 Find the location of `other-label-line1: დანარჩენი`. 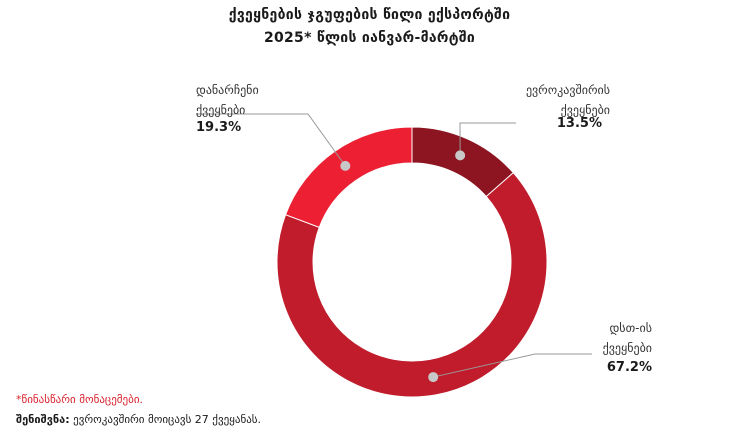

other-label-line1: დანარჩენი is located at coordinates (227, 90).